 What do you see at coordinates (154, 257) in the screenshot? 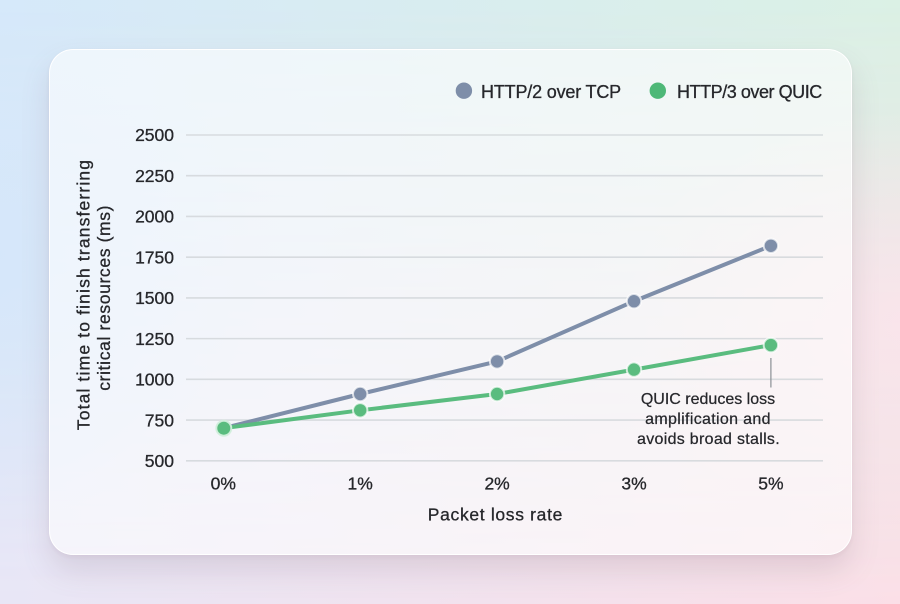
I see `svg-text: 1750` at bounding box center [154, 257].